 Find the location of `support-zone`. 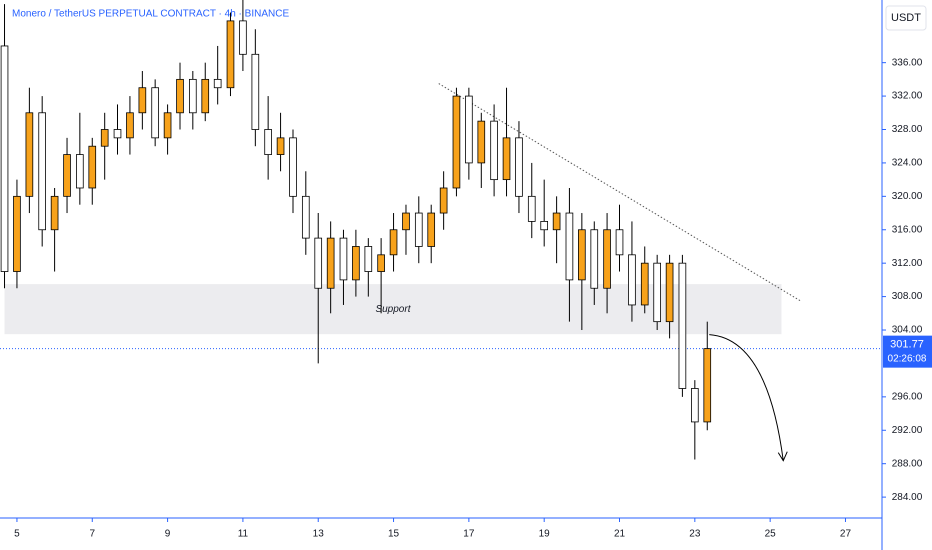

support-zone is located at coordinates (393, 309).